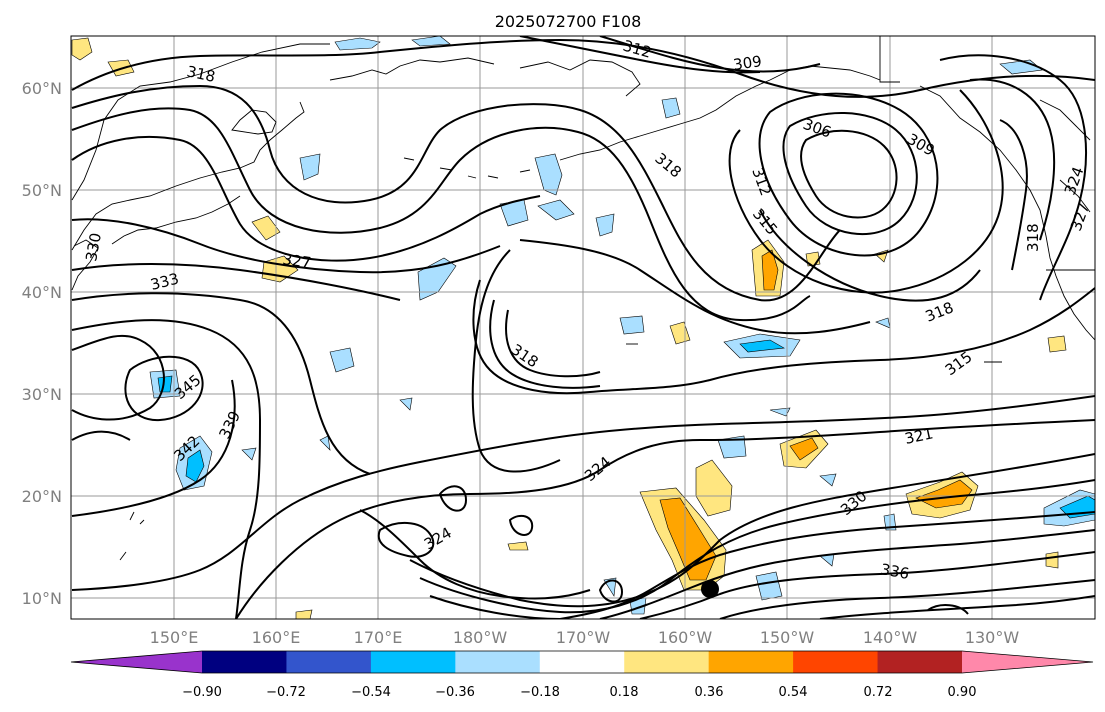 This screenshot has width=1105, height=712. Describe the element at coordinates (93, 246) in the screenshot. I see `contour-label: 330` at that location.